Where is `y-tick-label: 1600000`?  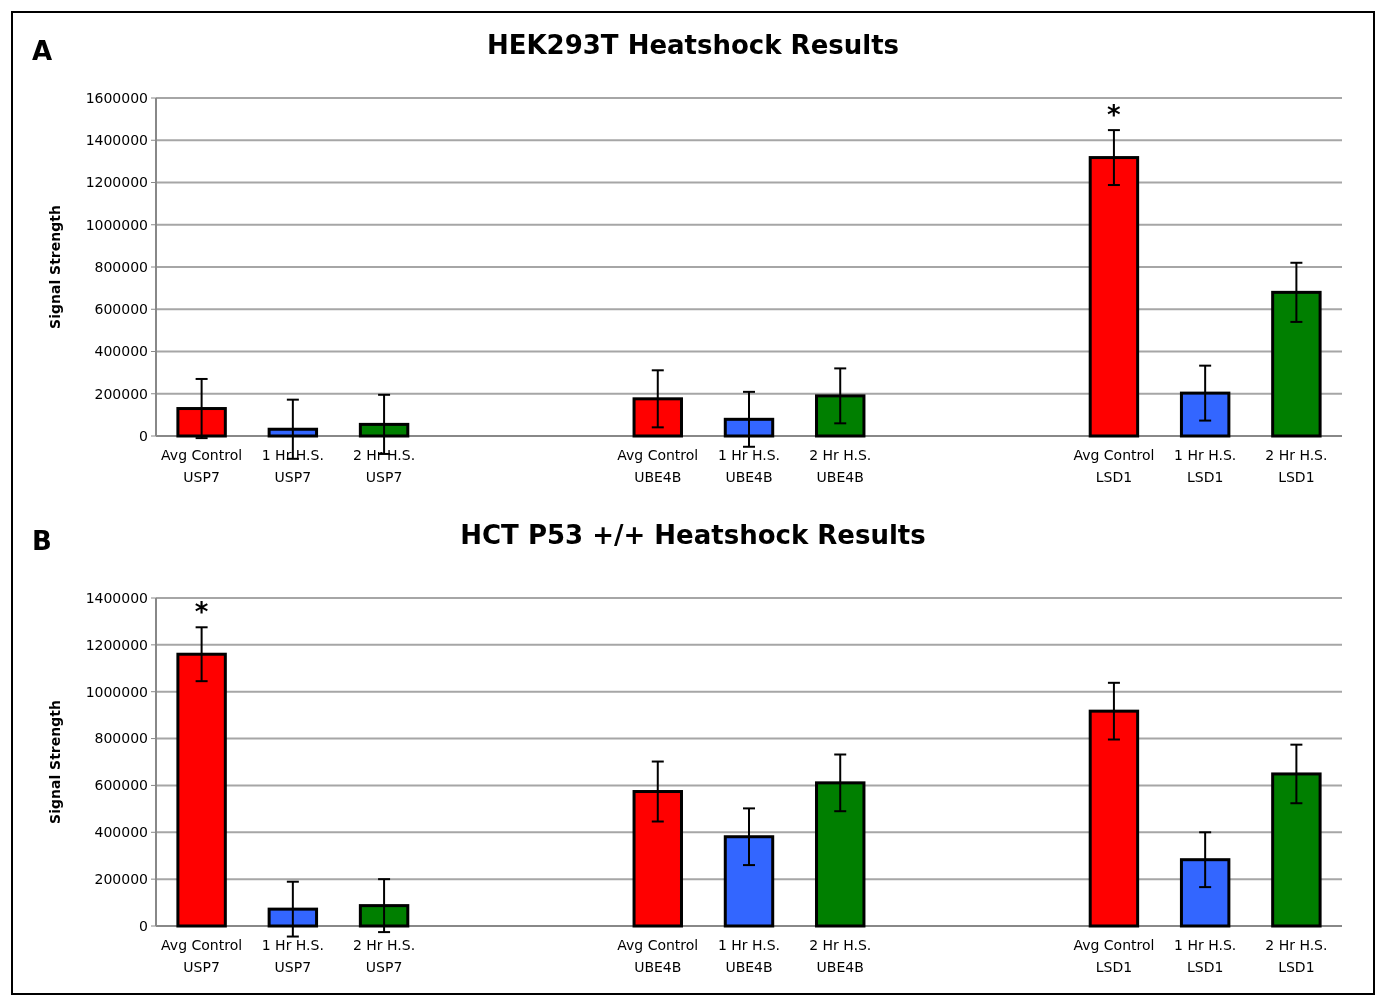 y-tick-label: 1600000 is located at coordinates (116, 97).